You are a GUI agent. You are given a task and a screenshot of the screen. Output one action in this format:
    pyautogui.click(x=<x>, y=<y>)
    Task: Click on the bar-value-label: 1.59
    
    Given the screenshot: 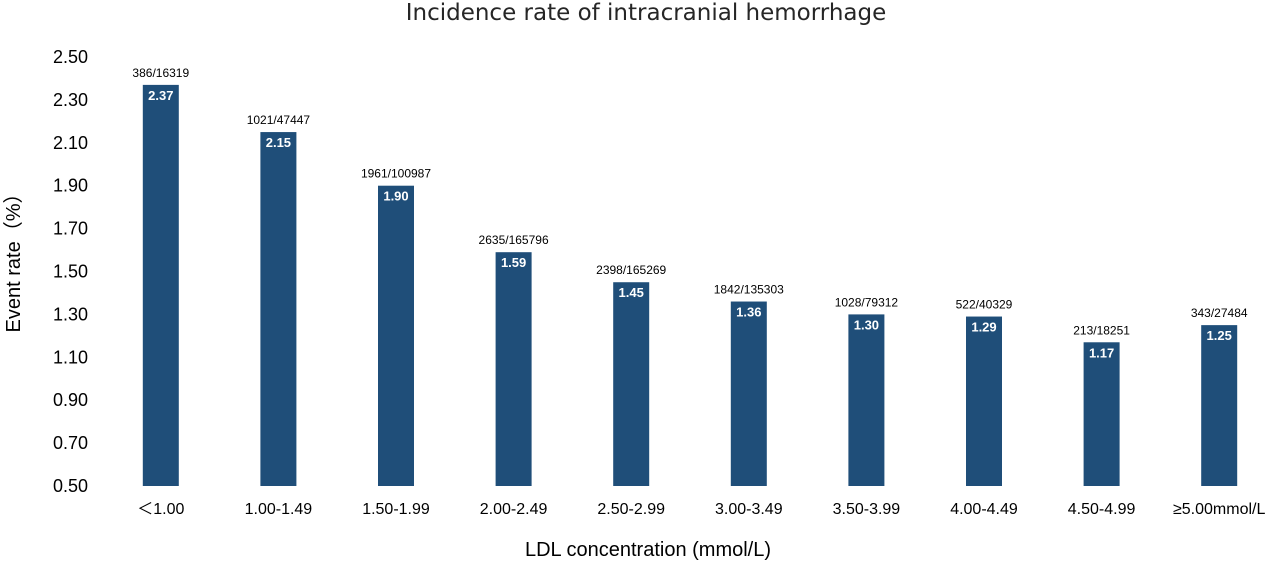 What is the action you would take?
    pyautogui.click(x=513, y=262)
    